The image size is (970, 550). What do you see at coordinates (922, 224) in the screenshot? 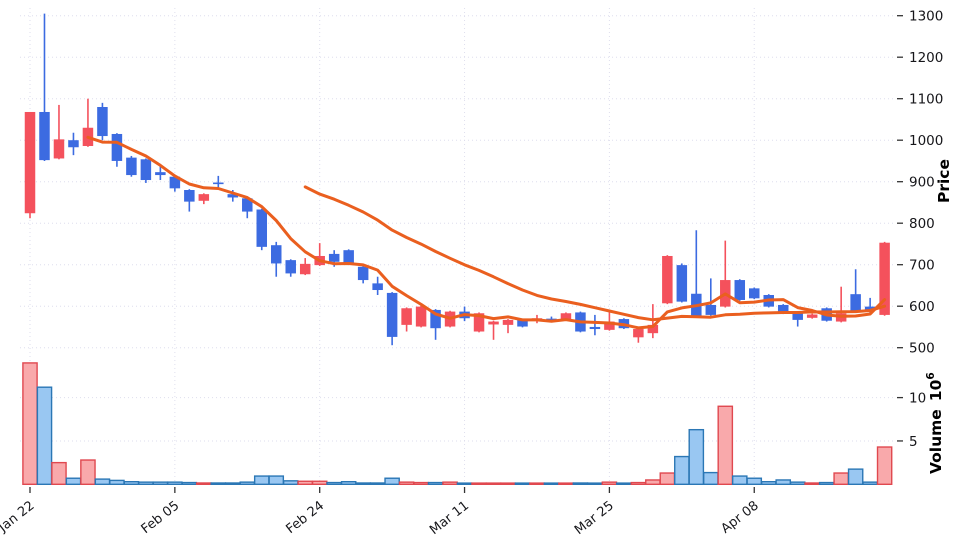
I see `price-tick-label: 800` at bounding box center [922, 224].